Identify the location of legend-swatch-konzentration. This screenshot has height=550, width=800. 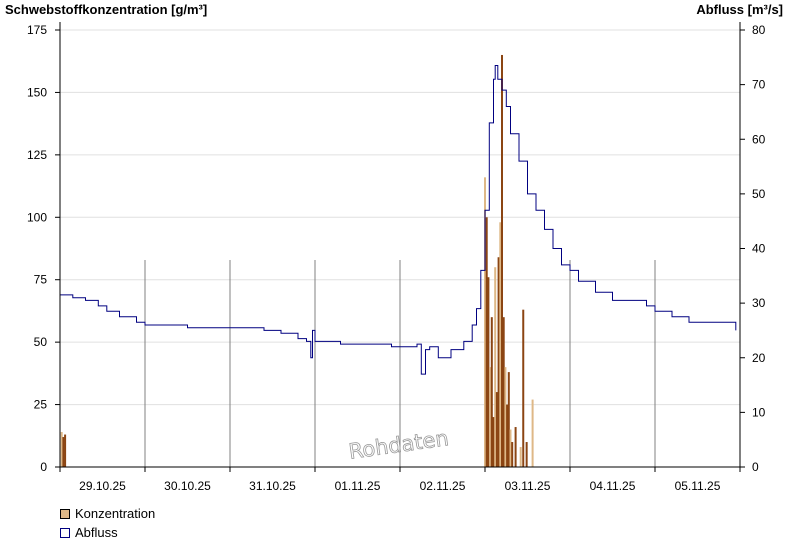
(65, 513).